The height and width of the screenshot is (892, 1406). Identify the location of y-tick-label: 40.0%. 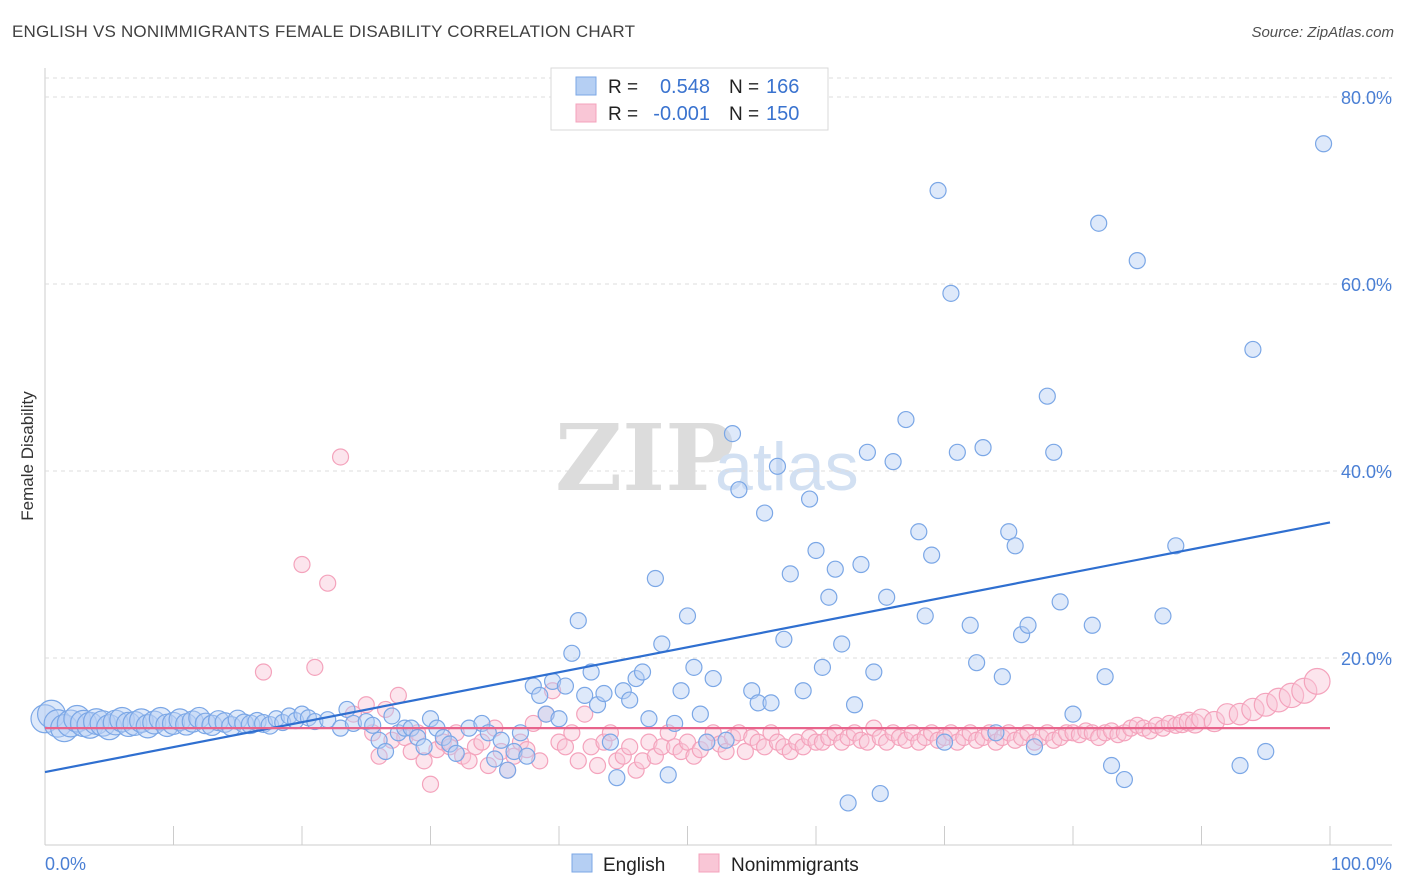
(1366, 472).